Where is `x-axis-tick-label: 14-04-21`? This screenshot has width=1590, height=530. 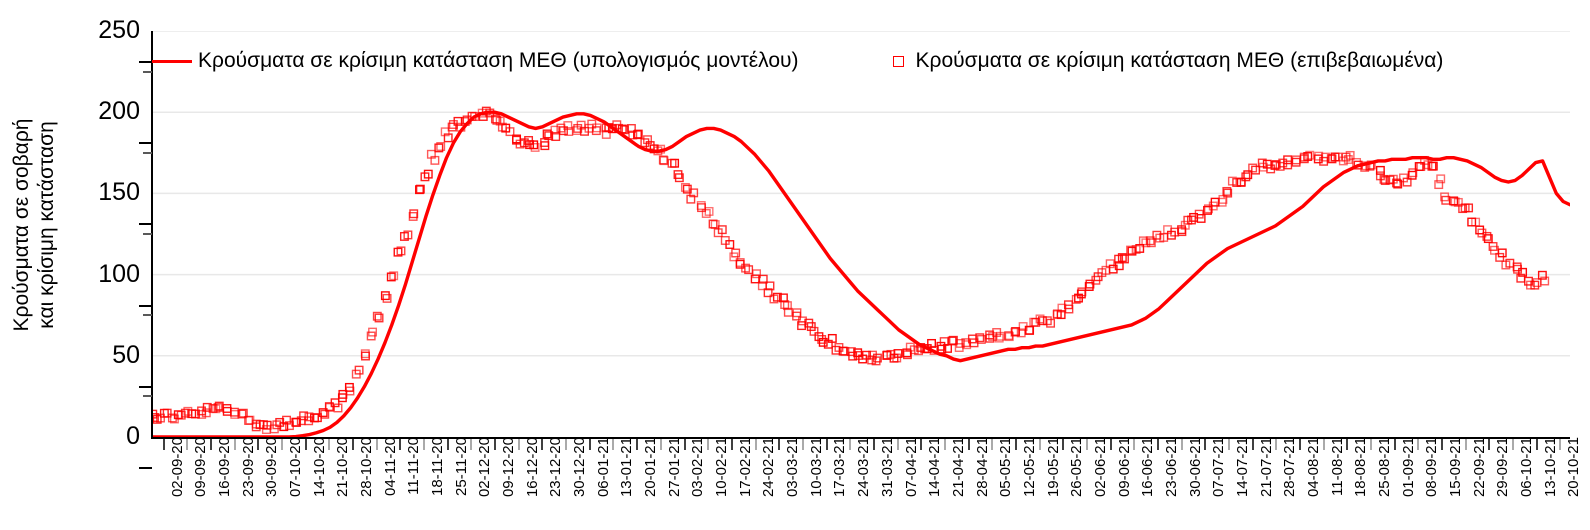
x-axis-tick-label: 14-04-21 is located at coordinates (935, 467).